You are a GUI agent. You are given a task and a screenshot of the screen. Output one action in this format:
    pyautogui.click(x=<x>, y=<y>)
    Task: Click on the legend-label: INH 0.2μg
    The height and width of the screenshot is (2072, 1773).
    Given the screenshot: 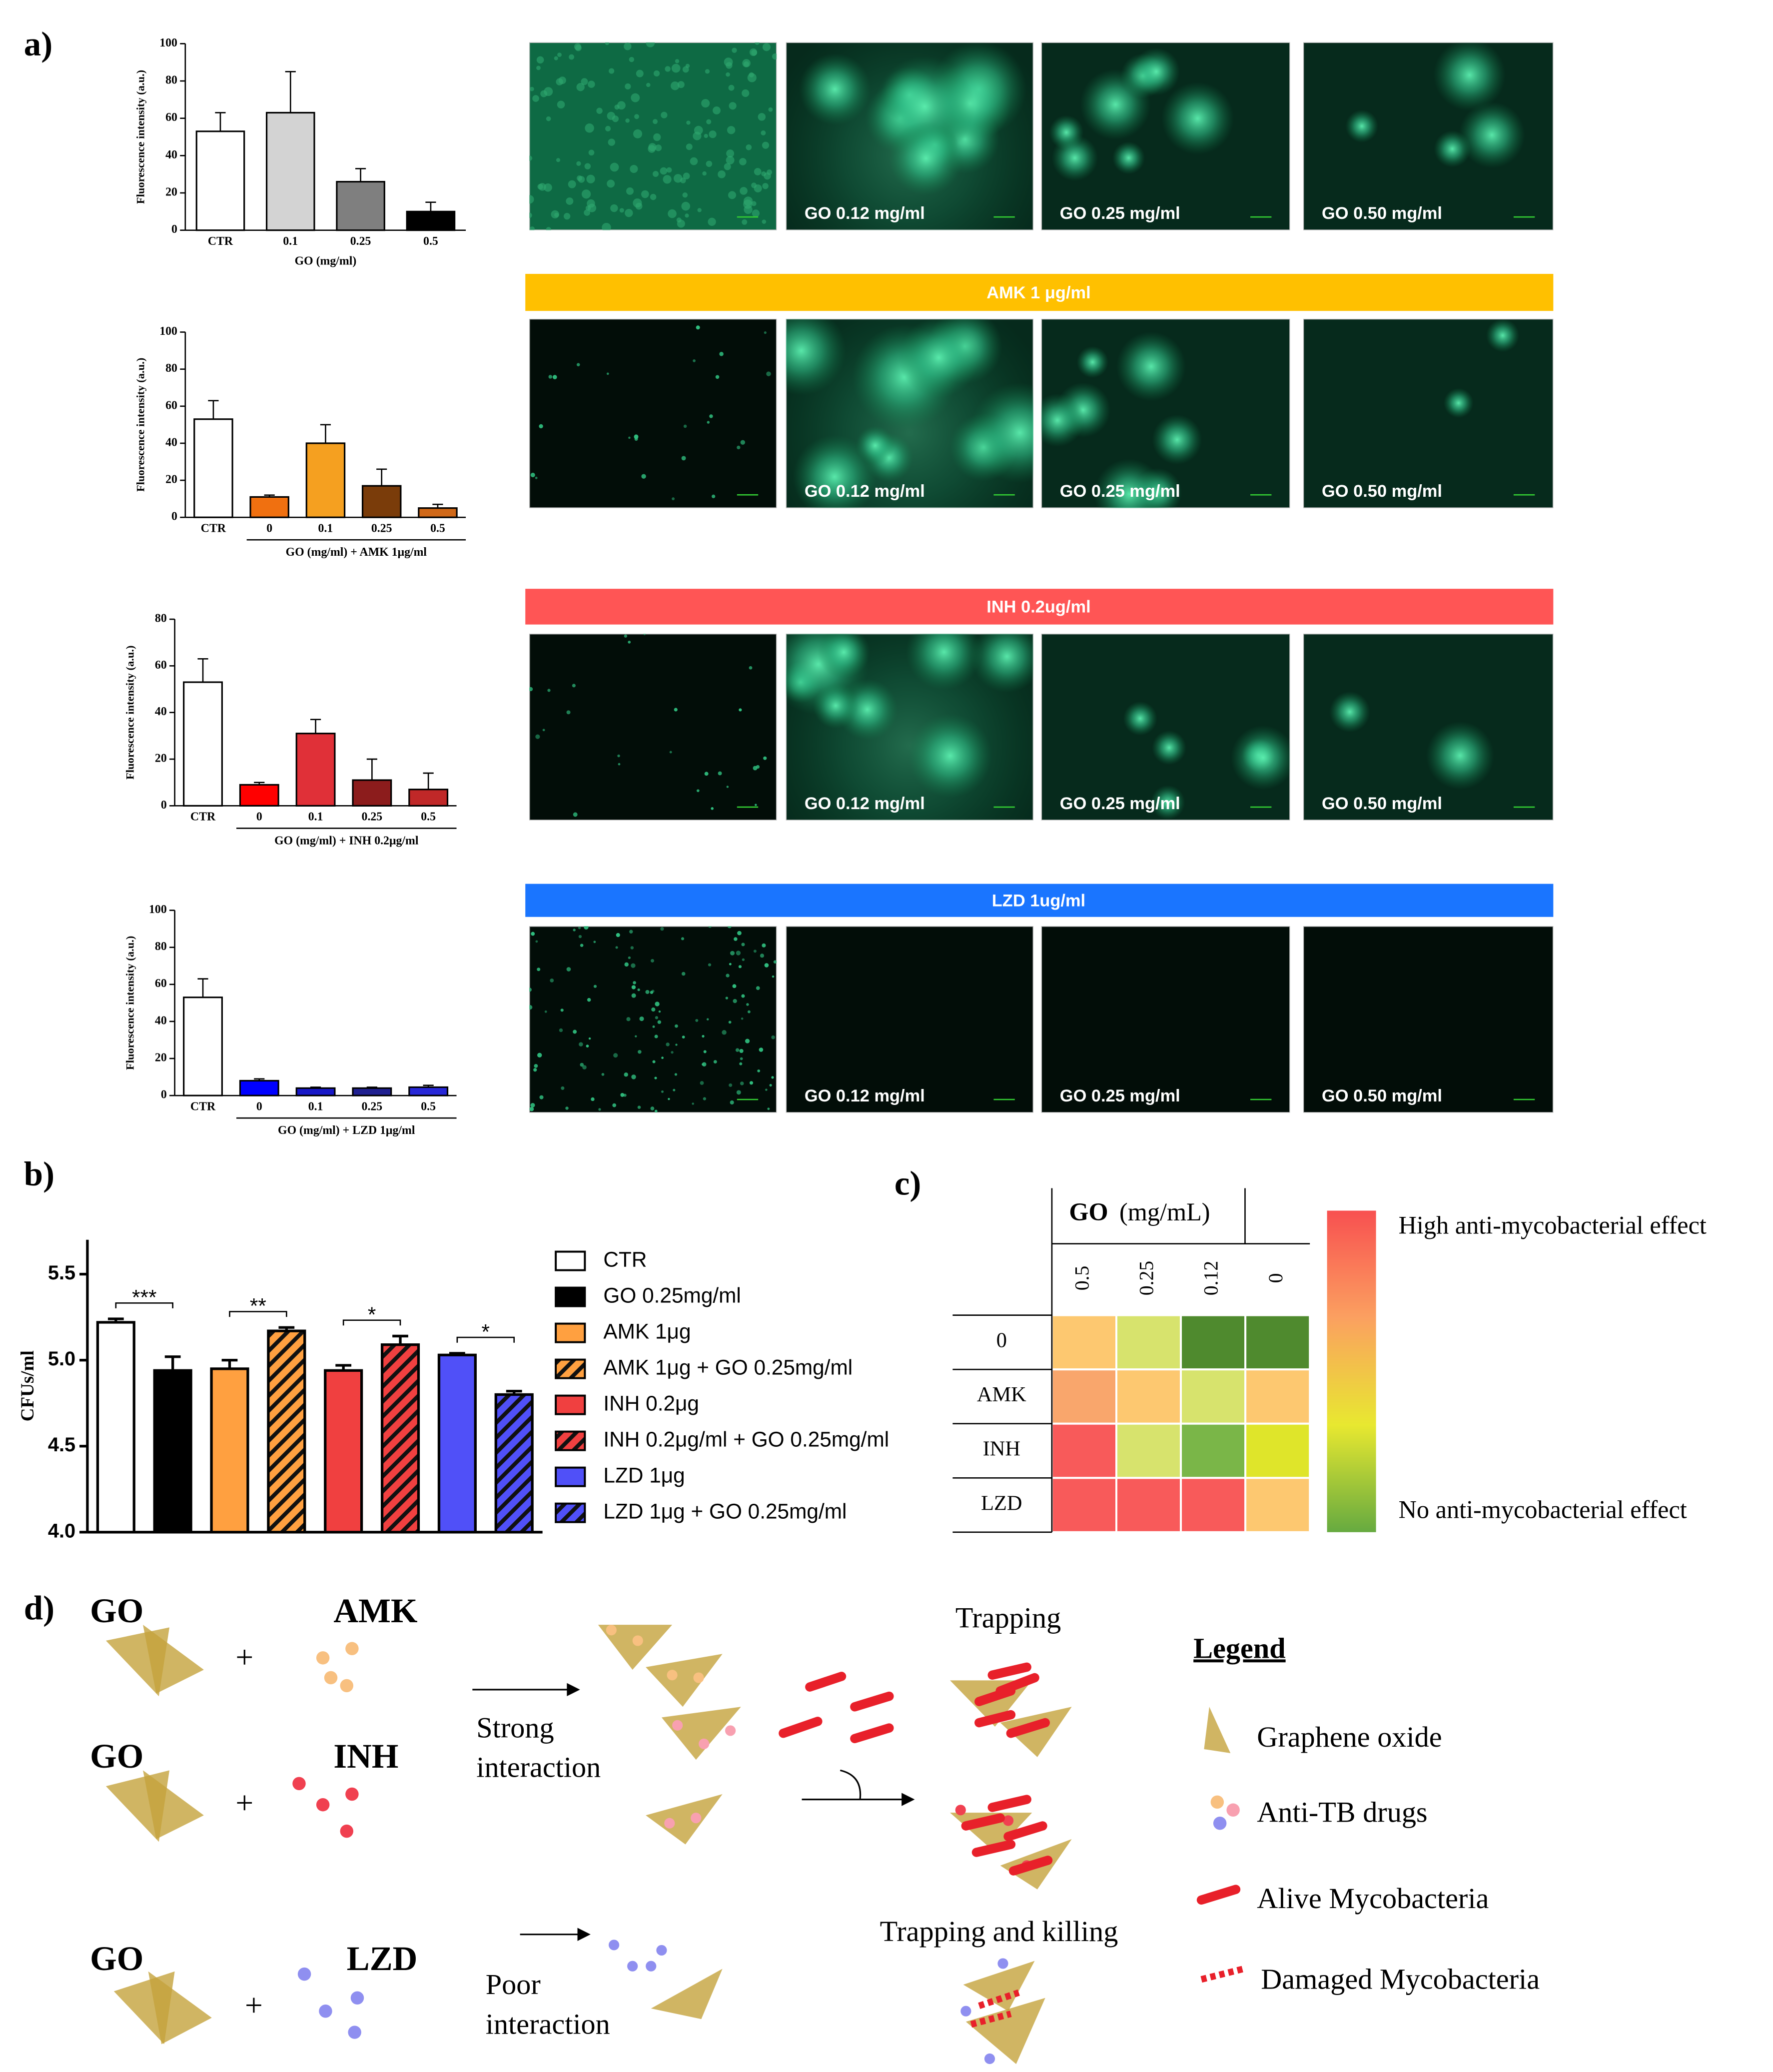 What is the action you would take?
    pyautogui.click(x=651, y=1403)
    